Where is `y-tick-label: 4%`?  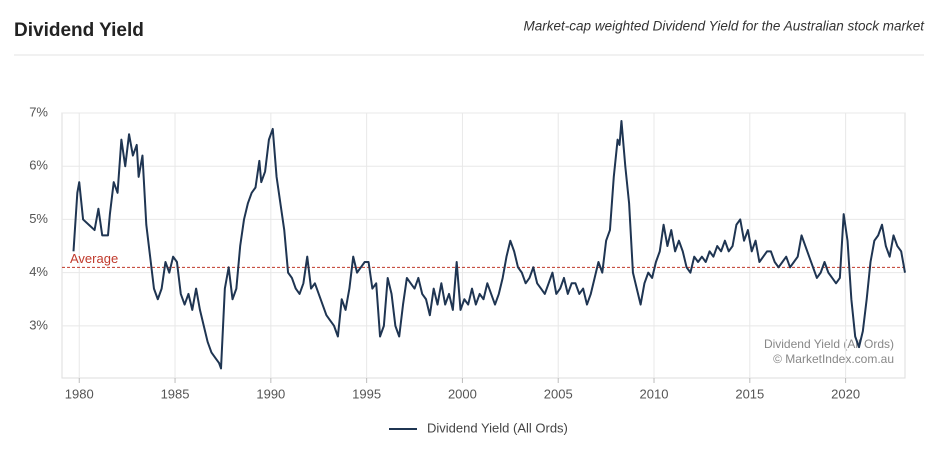 y-tick-label: 4% is located at coordinates (38, 271).